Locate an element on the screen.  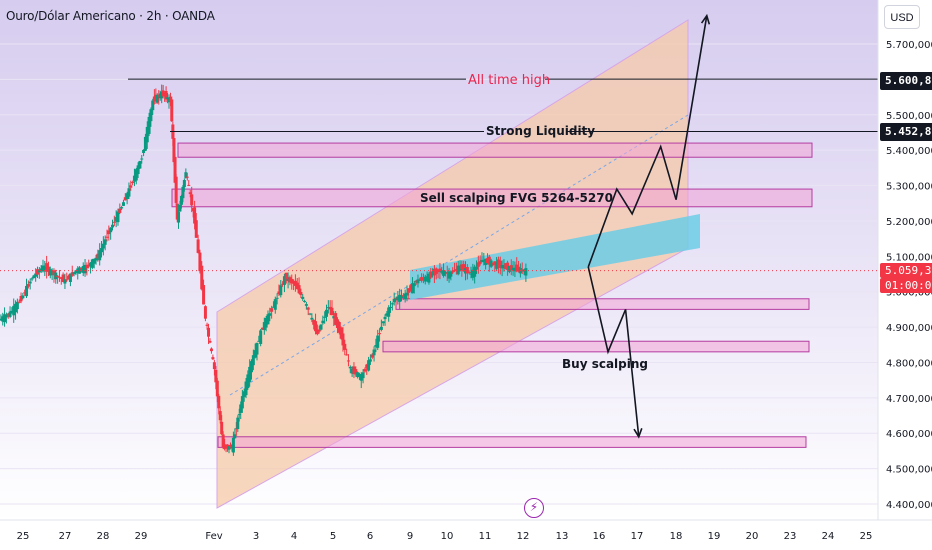
projection-path is located at coordinates (613, 351).